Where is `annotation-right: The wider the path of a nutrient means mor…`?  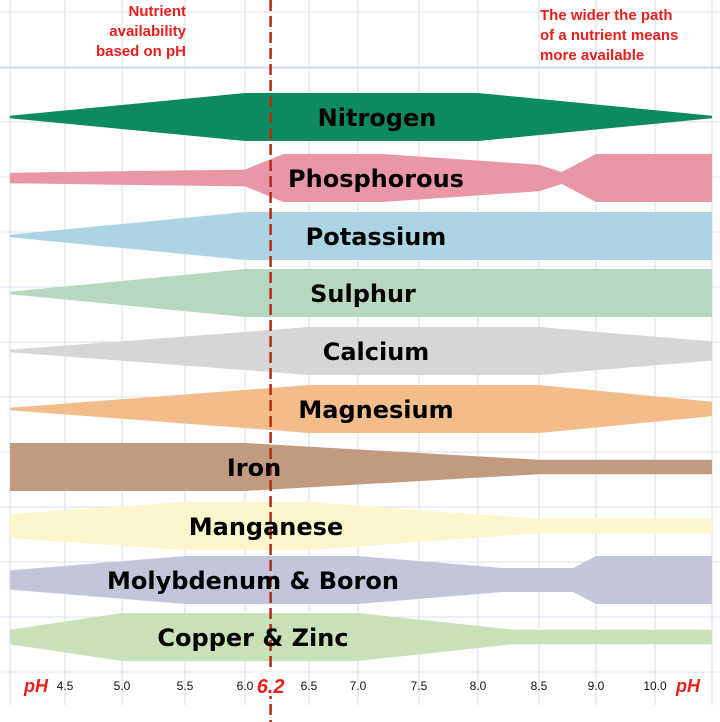
annotation-right: The wider the path of a nutrient means mor… is located at coordinates (609, 35).